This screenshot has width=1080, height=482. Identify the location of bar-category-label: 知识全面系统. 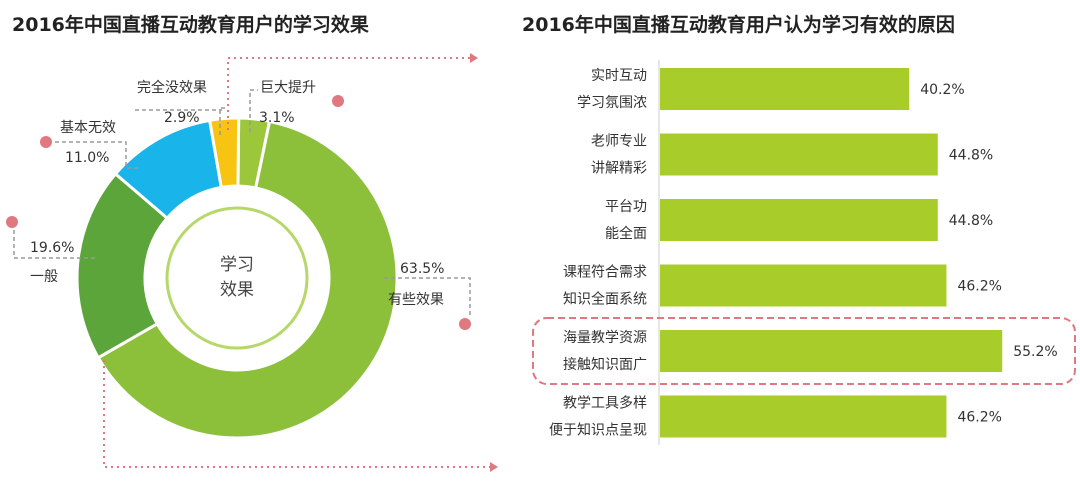
(605, 299).